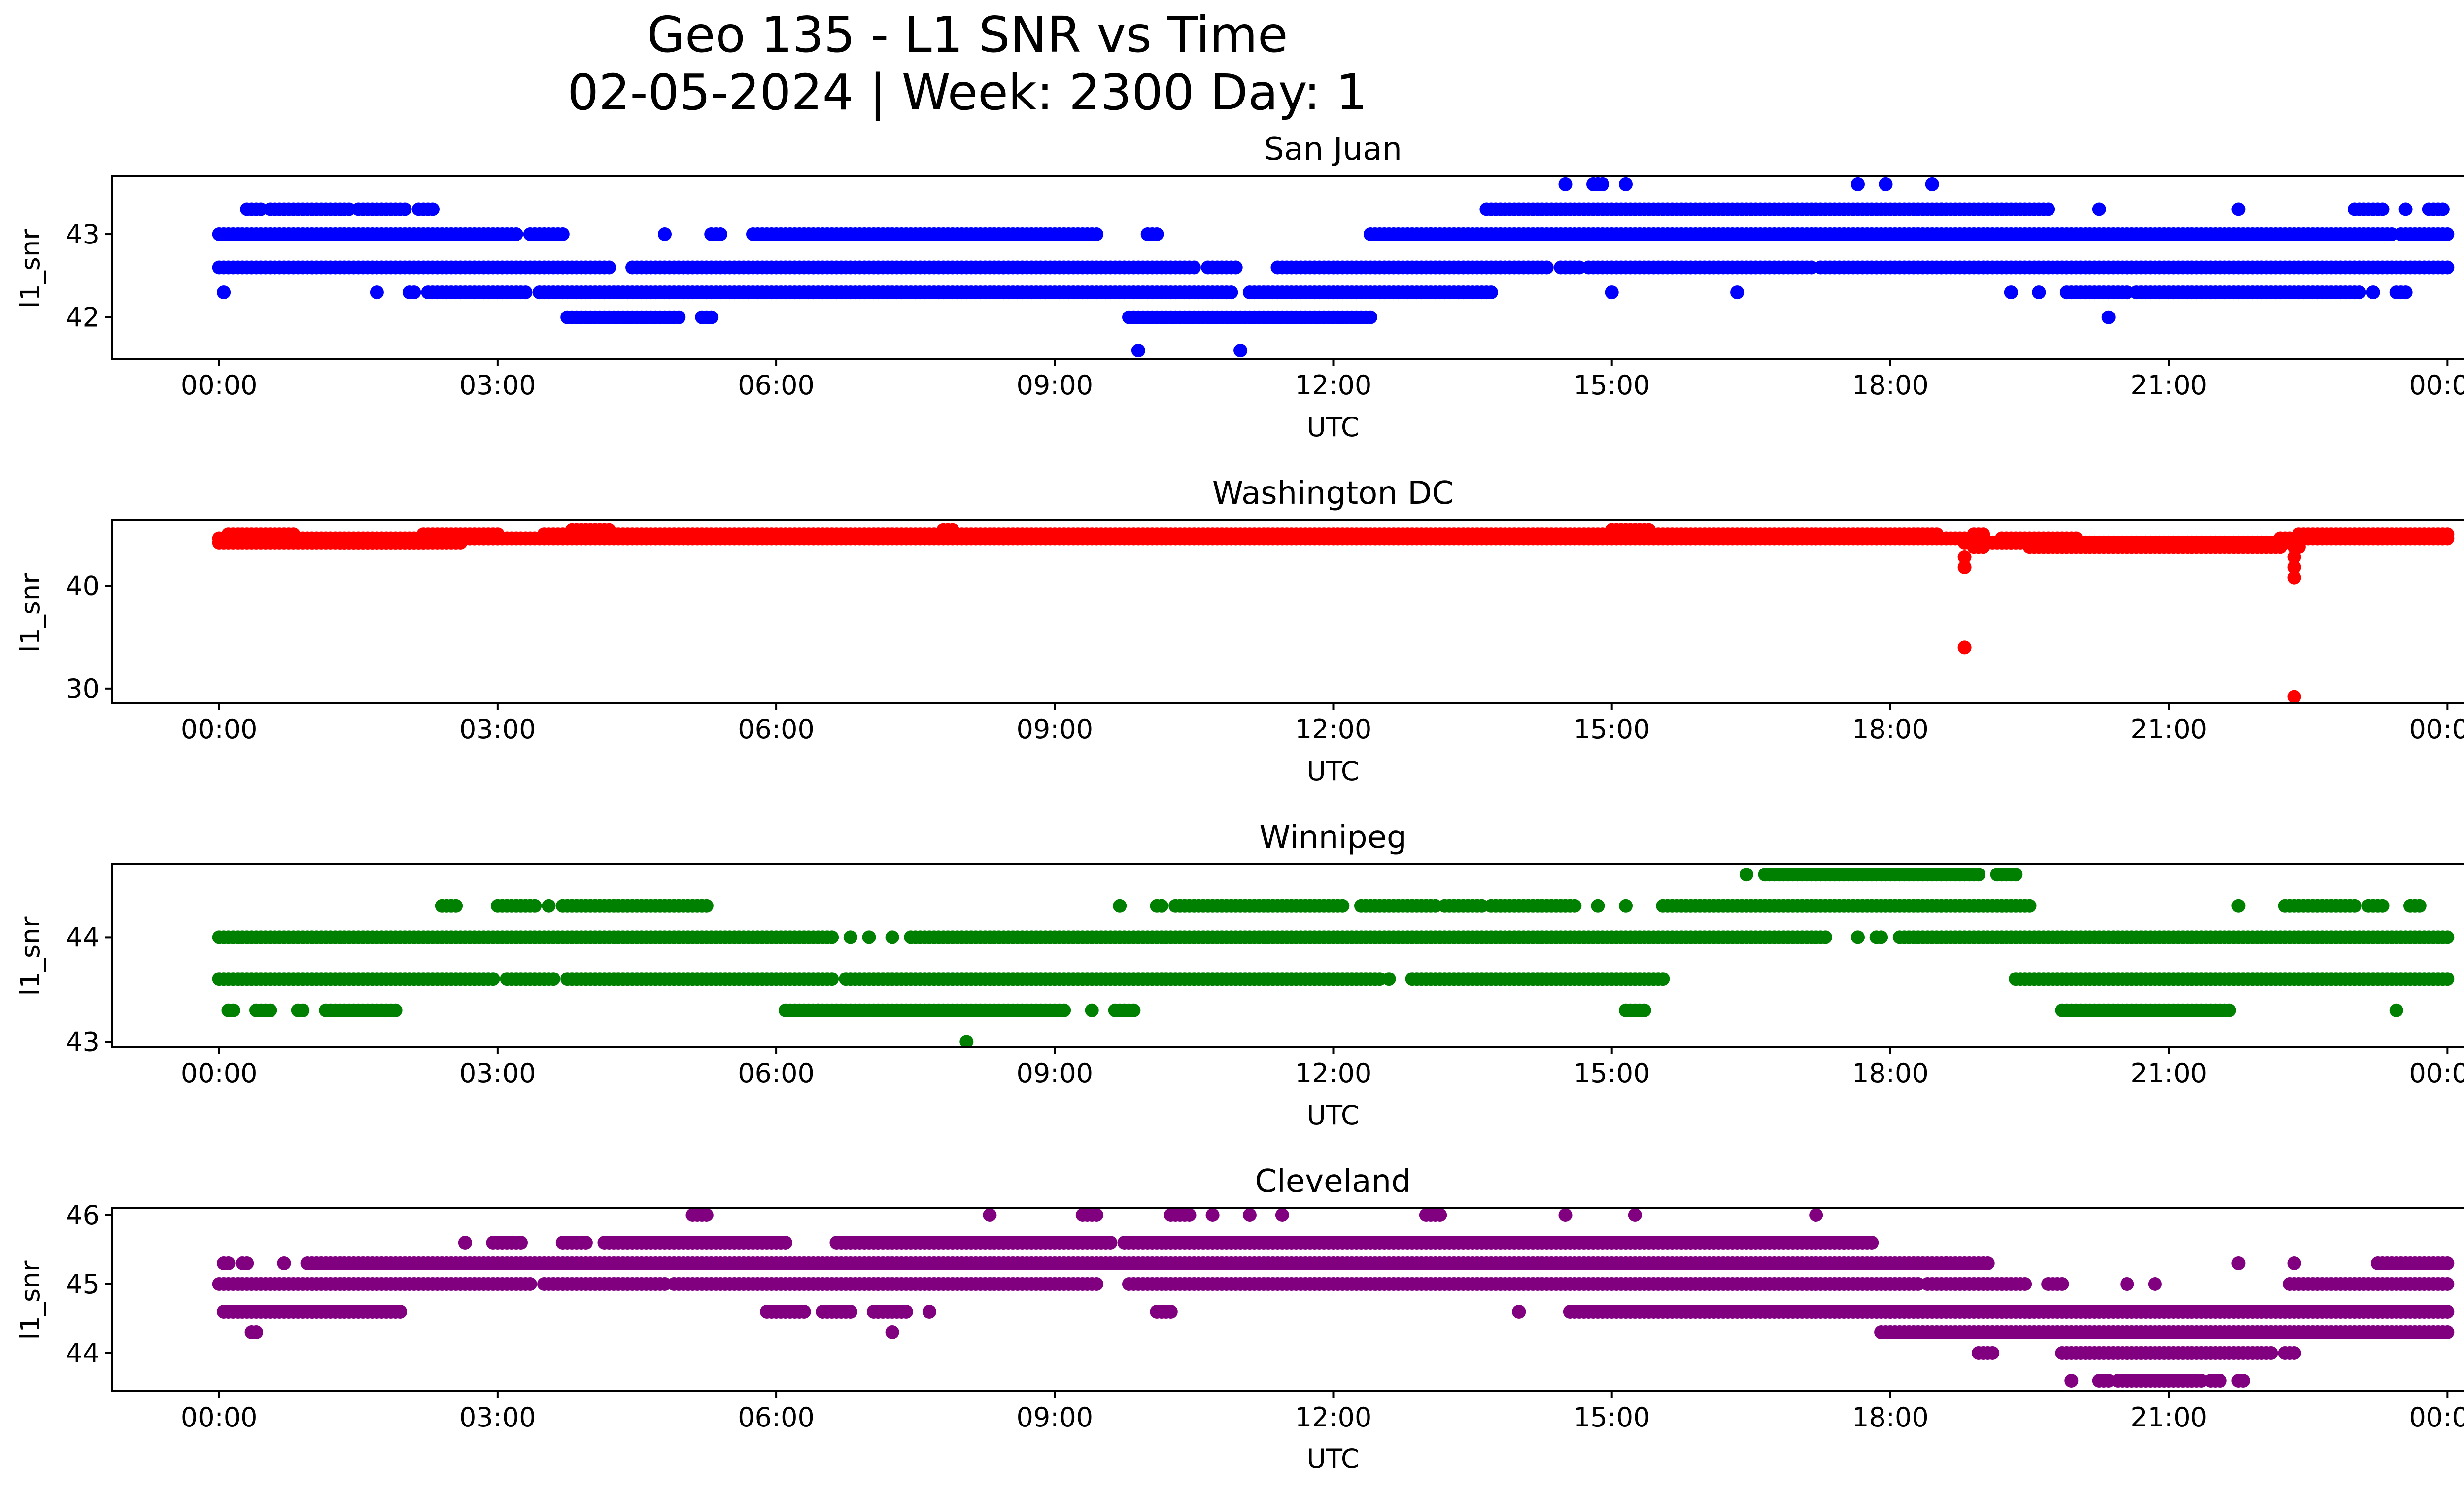  What do you see at coordinates (2436, 1073) in the screenshot?
I see `x-tick-label: 00:00` at bounding box center [2436, 1073].